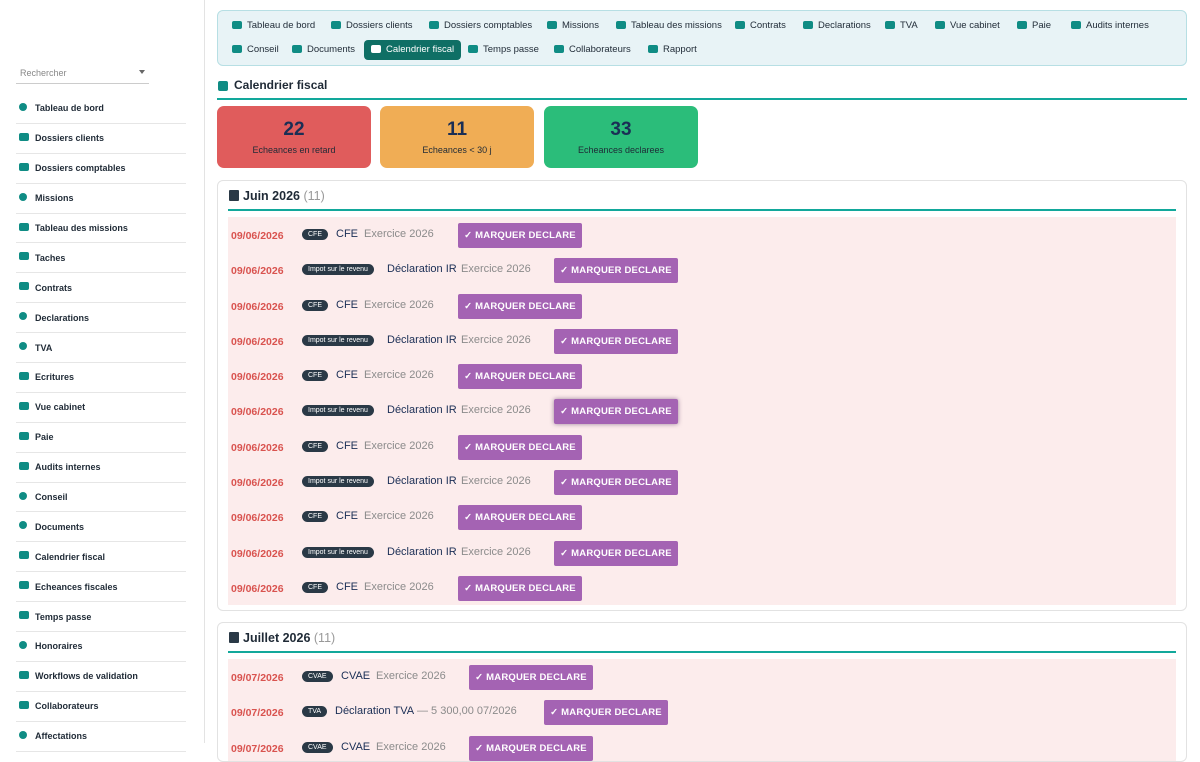 This screenshot has width=1200, height=762. Describe the element at coordinates (101, 587) in the screenshot. I see `sidebar-item: Echeances fiscales` at that location.